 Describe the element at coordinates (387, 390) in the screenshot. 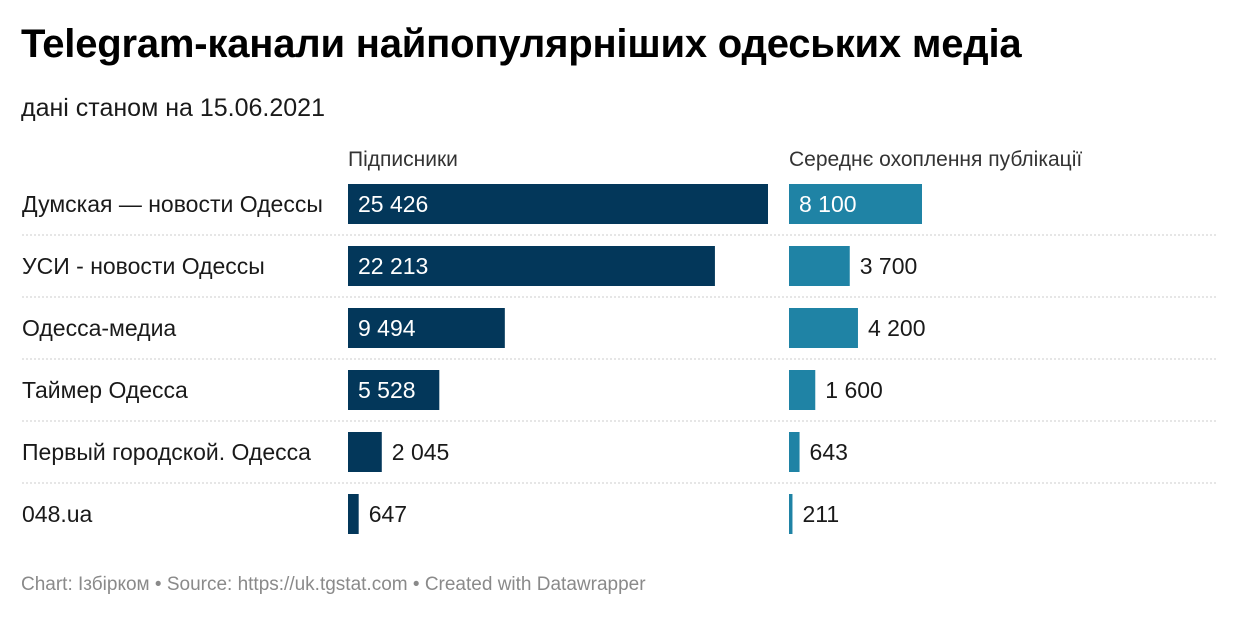

I see `subscribers-value-label: 5 528` at that location.